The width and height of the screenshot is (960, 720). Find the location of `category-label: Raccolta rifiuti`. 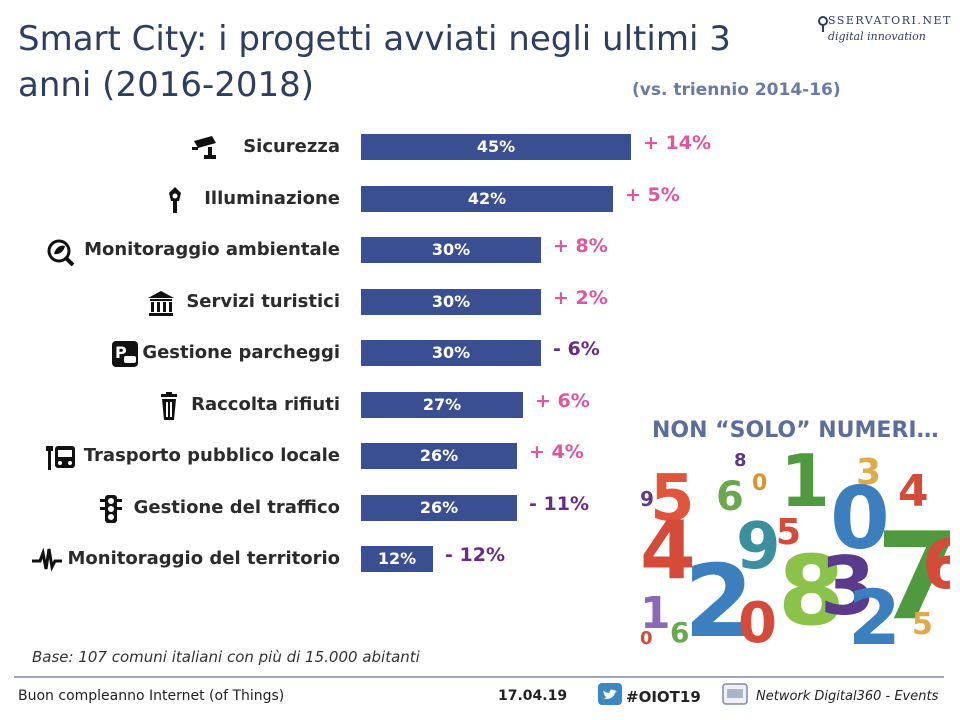

category-label: Raccolta rifiuti is located at coordinates (265, 404).